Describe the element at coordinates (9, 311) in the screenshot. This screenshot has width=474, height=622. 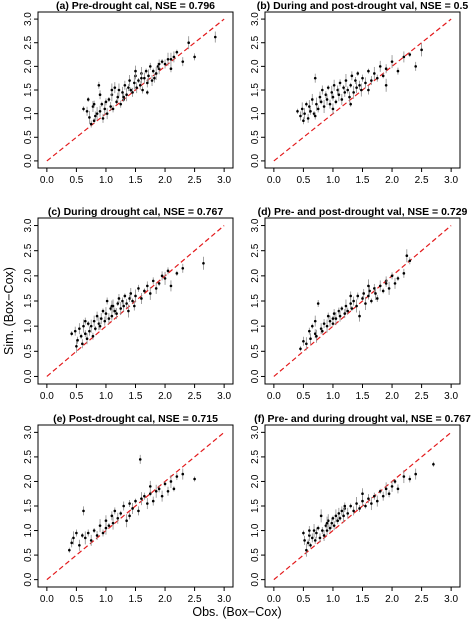
I see `figure-y-axis-label: Sim. (Box−Cox)` at that location.